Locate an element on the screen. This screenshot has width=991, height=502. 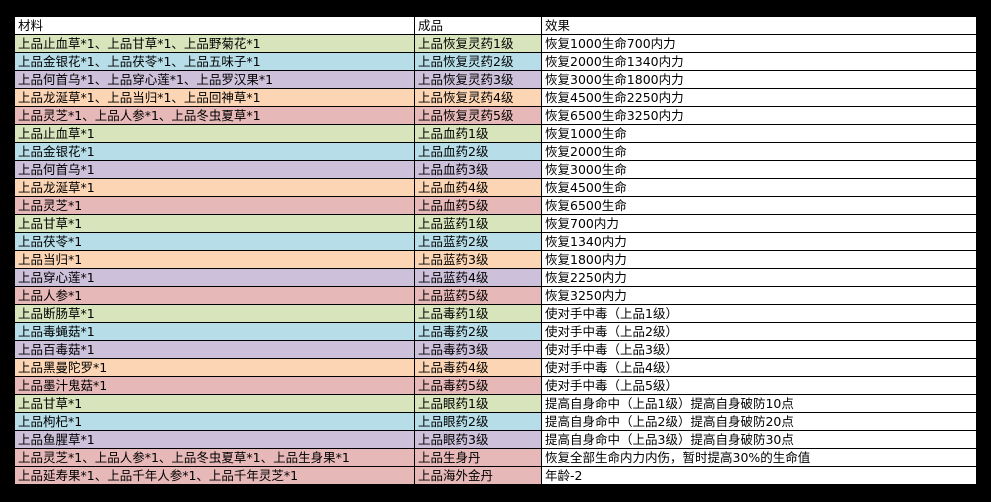
table-row: 上品断肠草*1 上品毒药1级 使对手中毒（上品1级） is located at coordinates (495, 313).